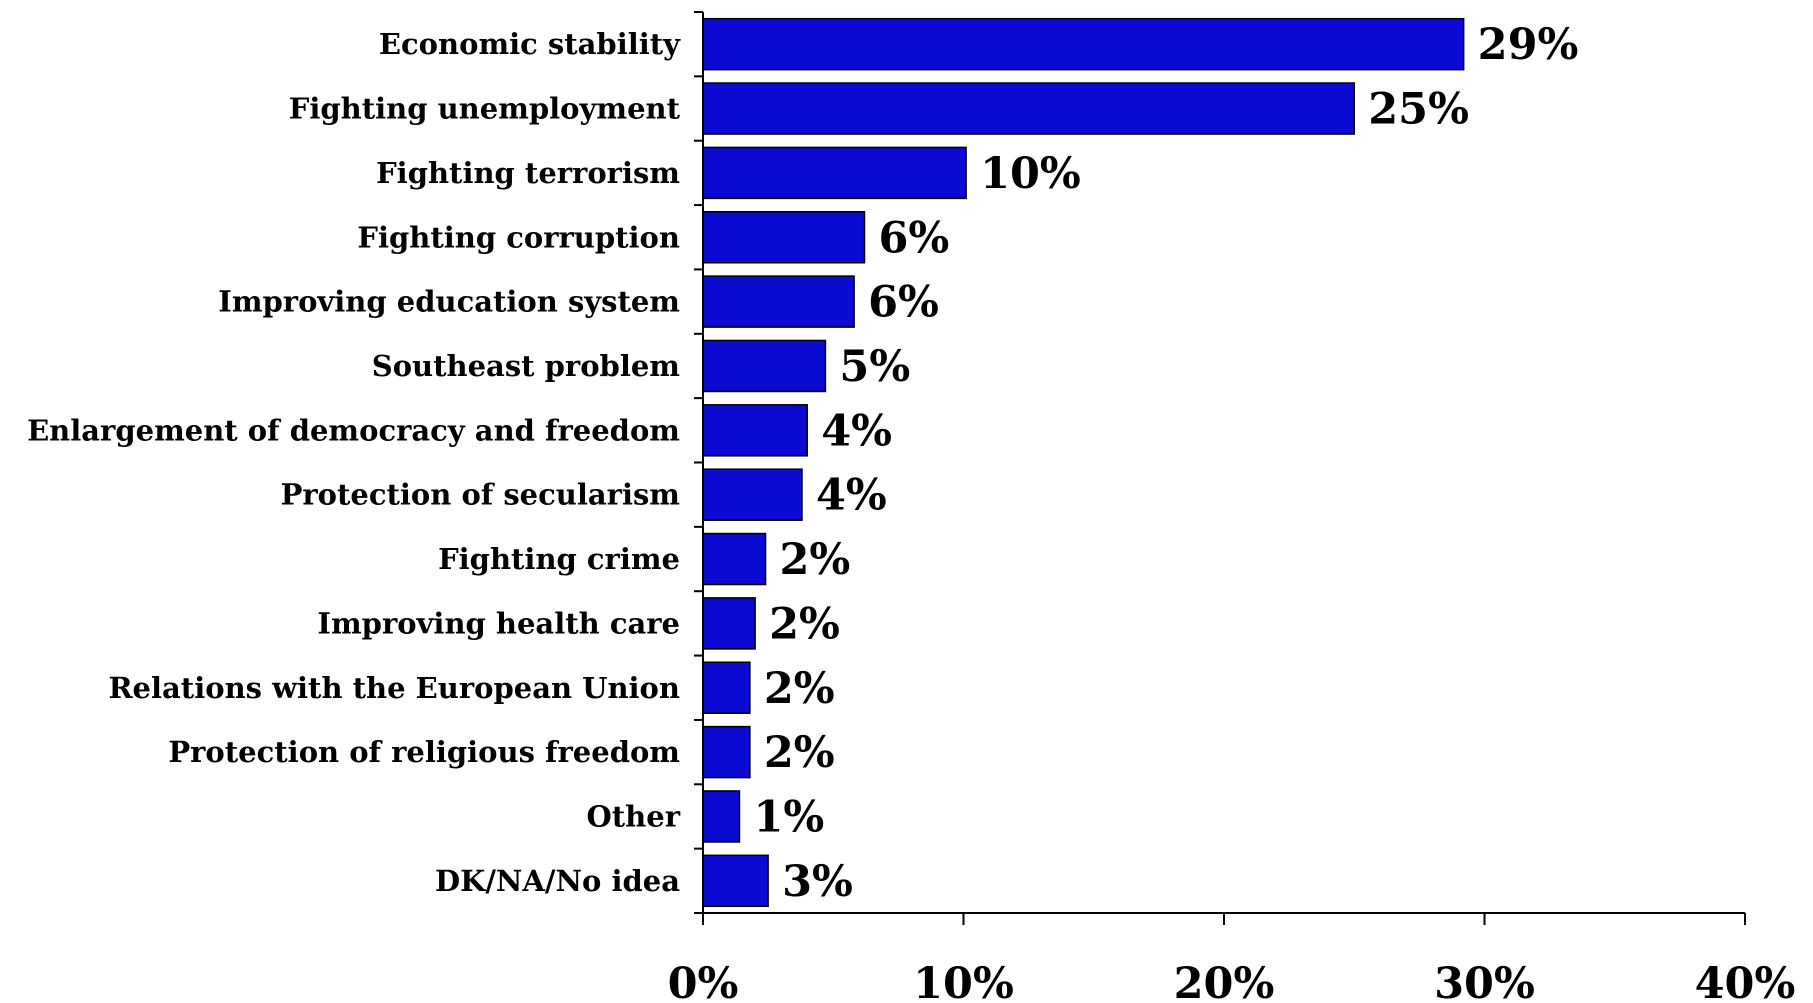  What do you see at coordinates (1745, 981) in the screenshot?
I see `x-tick-label: 40%` at bounding box center [1745, 981].